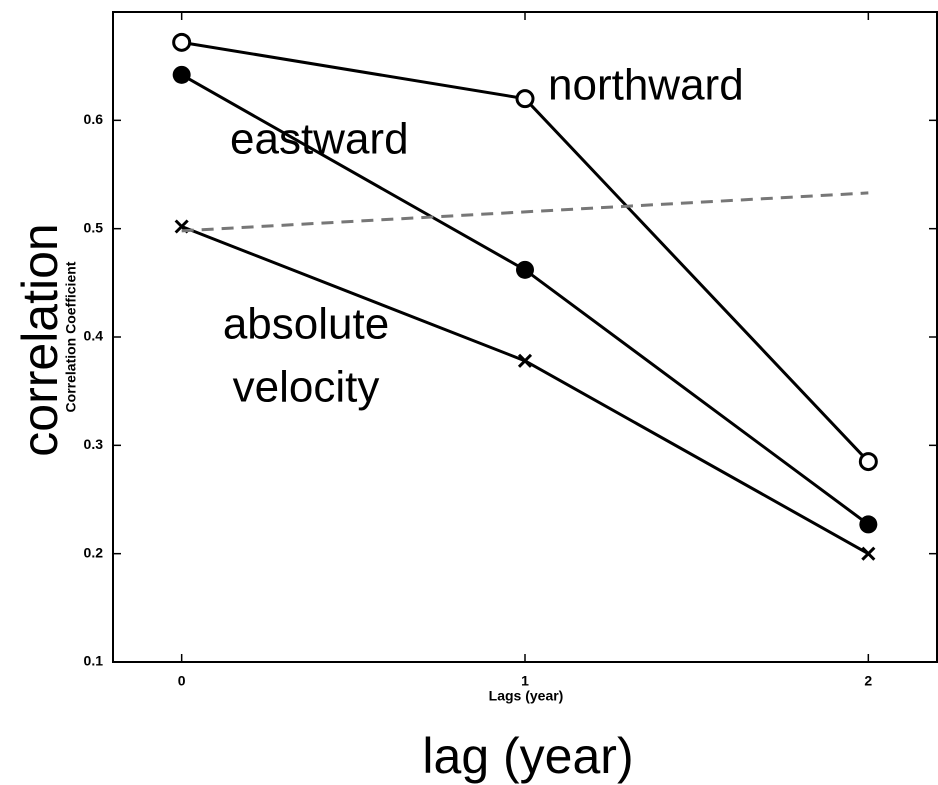 The image size is (938, 785). I want to click on annotation: lag (year), so click(527, 756).